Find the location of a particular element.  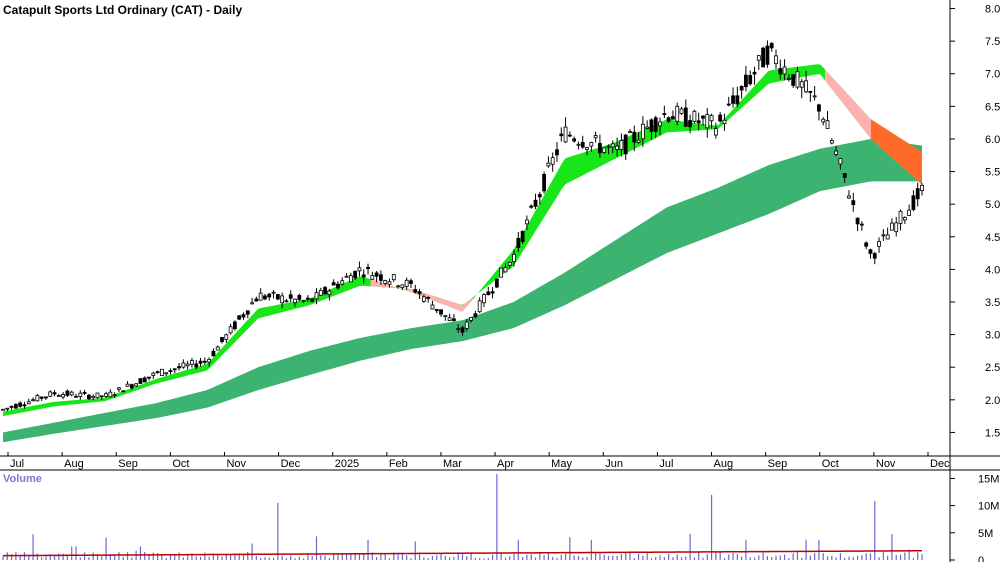

x-tick-label: Aug is located at coordinates (74, 464).